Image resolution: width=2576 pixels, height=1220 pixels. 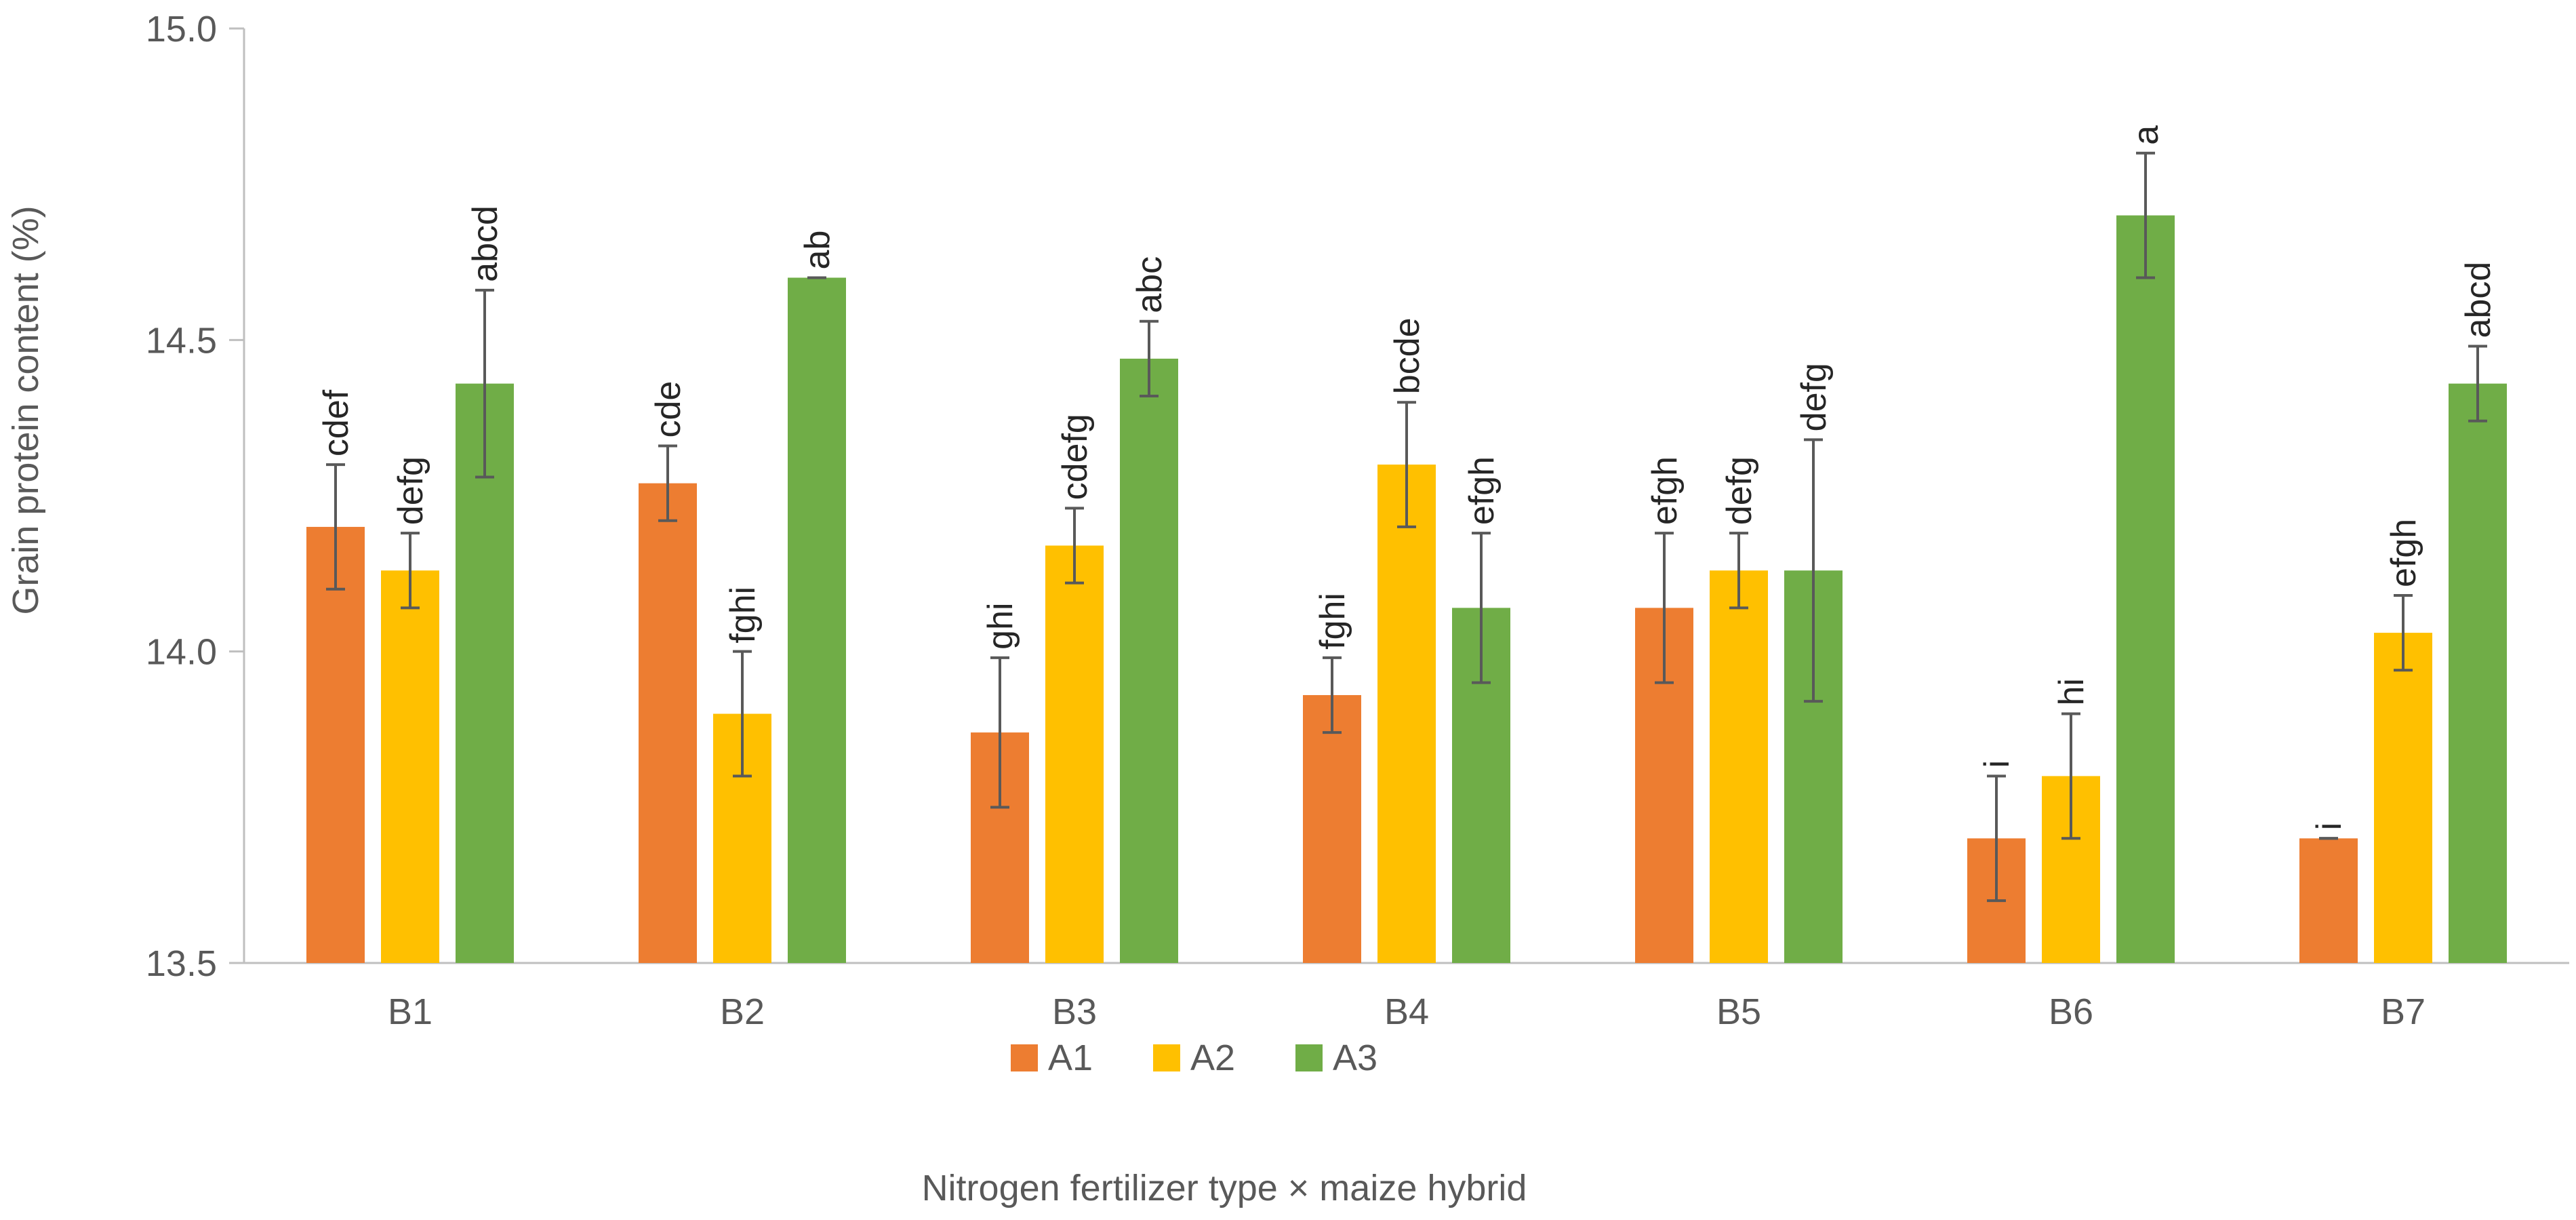 What do you see at coordinates (2071, 691) in the screenshot?
I see `significance-letter: hi` at bounding box center [2071, 691].